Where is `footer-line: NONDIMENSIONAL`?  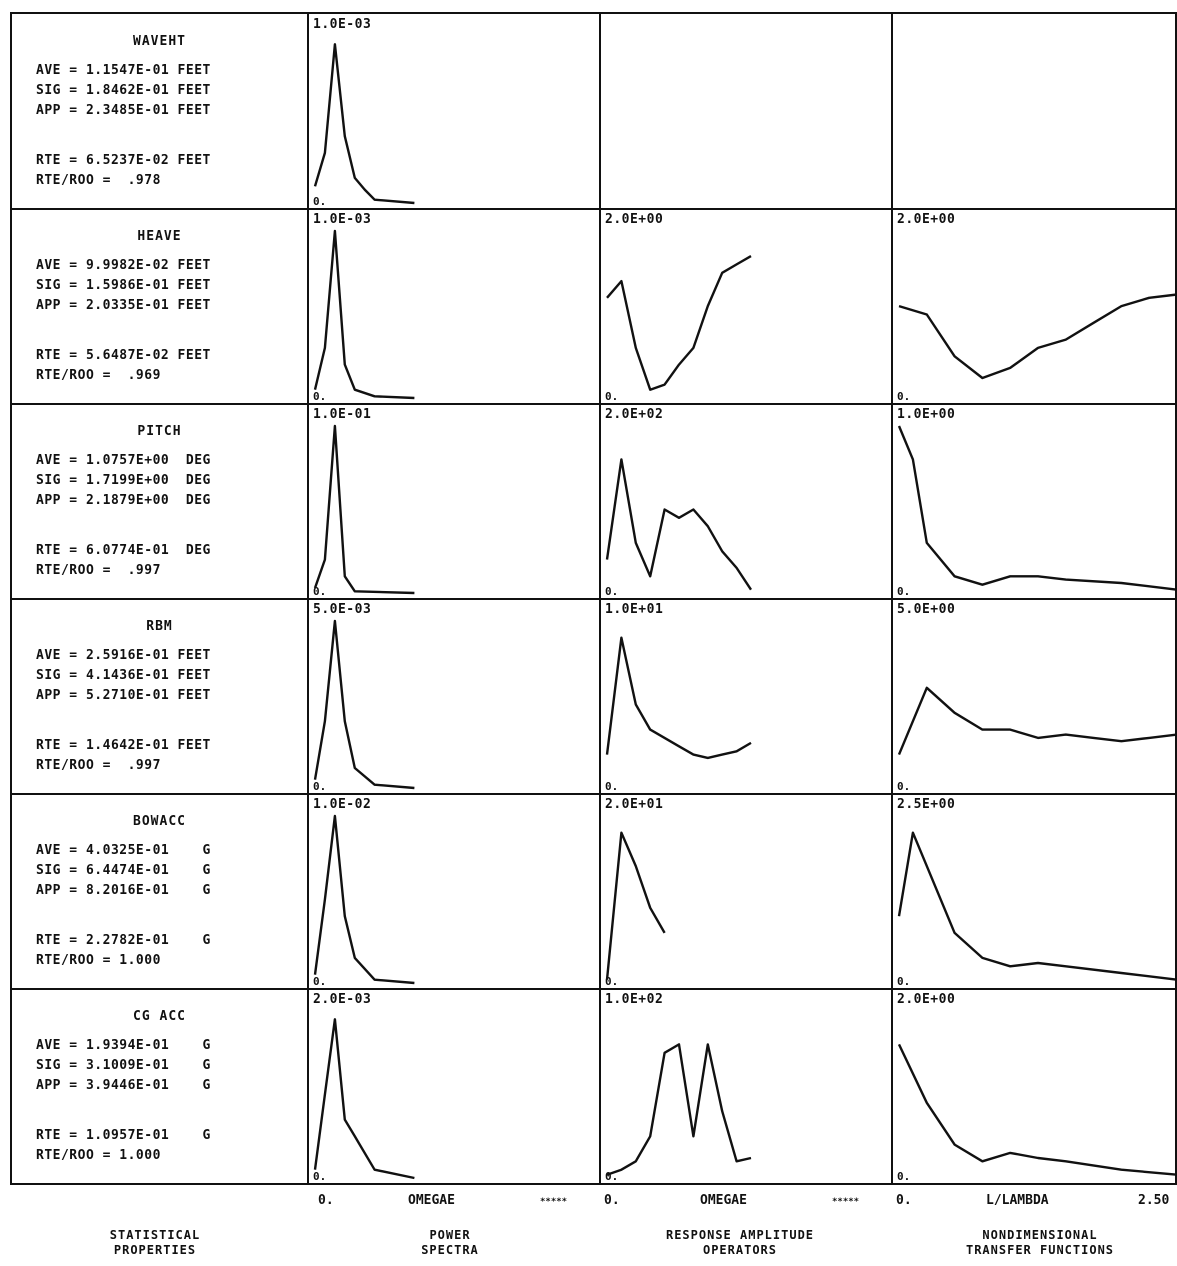 footer-line: NONDIMENSIONAL is located at coordinates (1040, 1235).